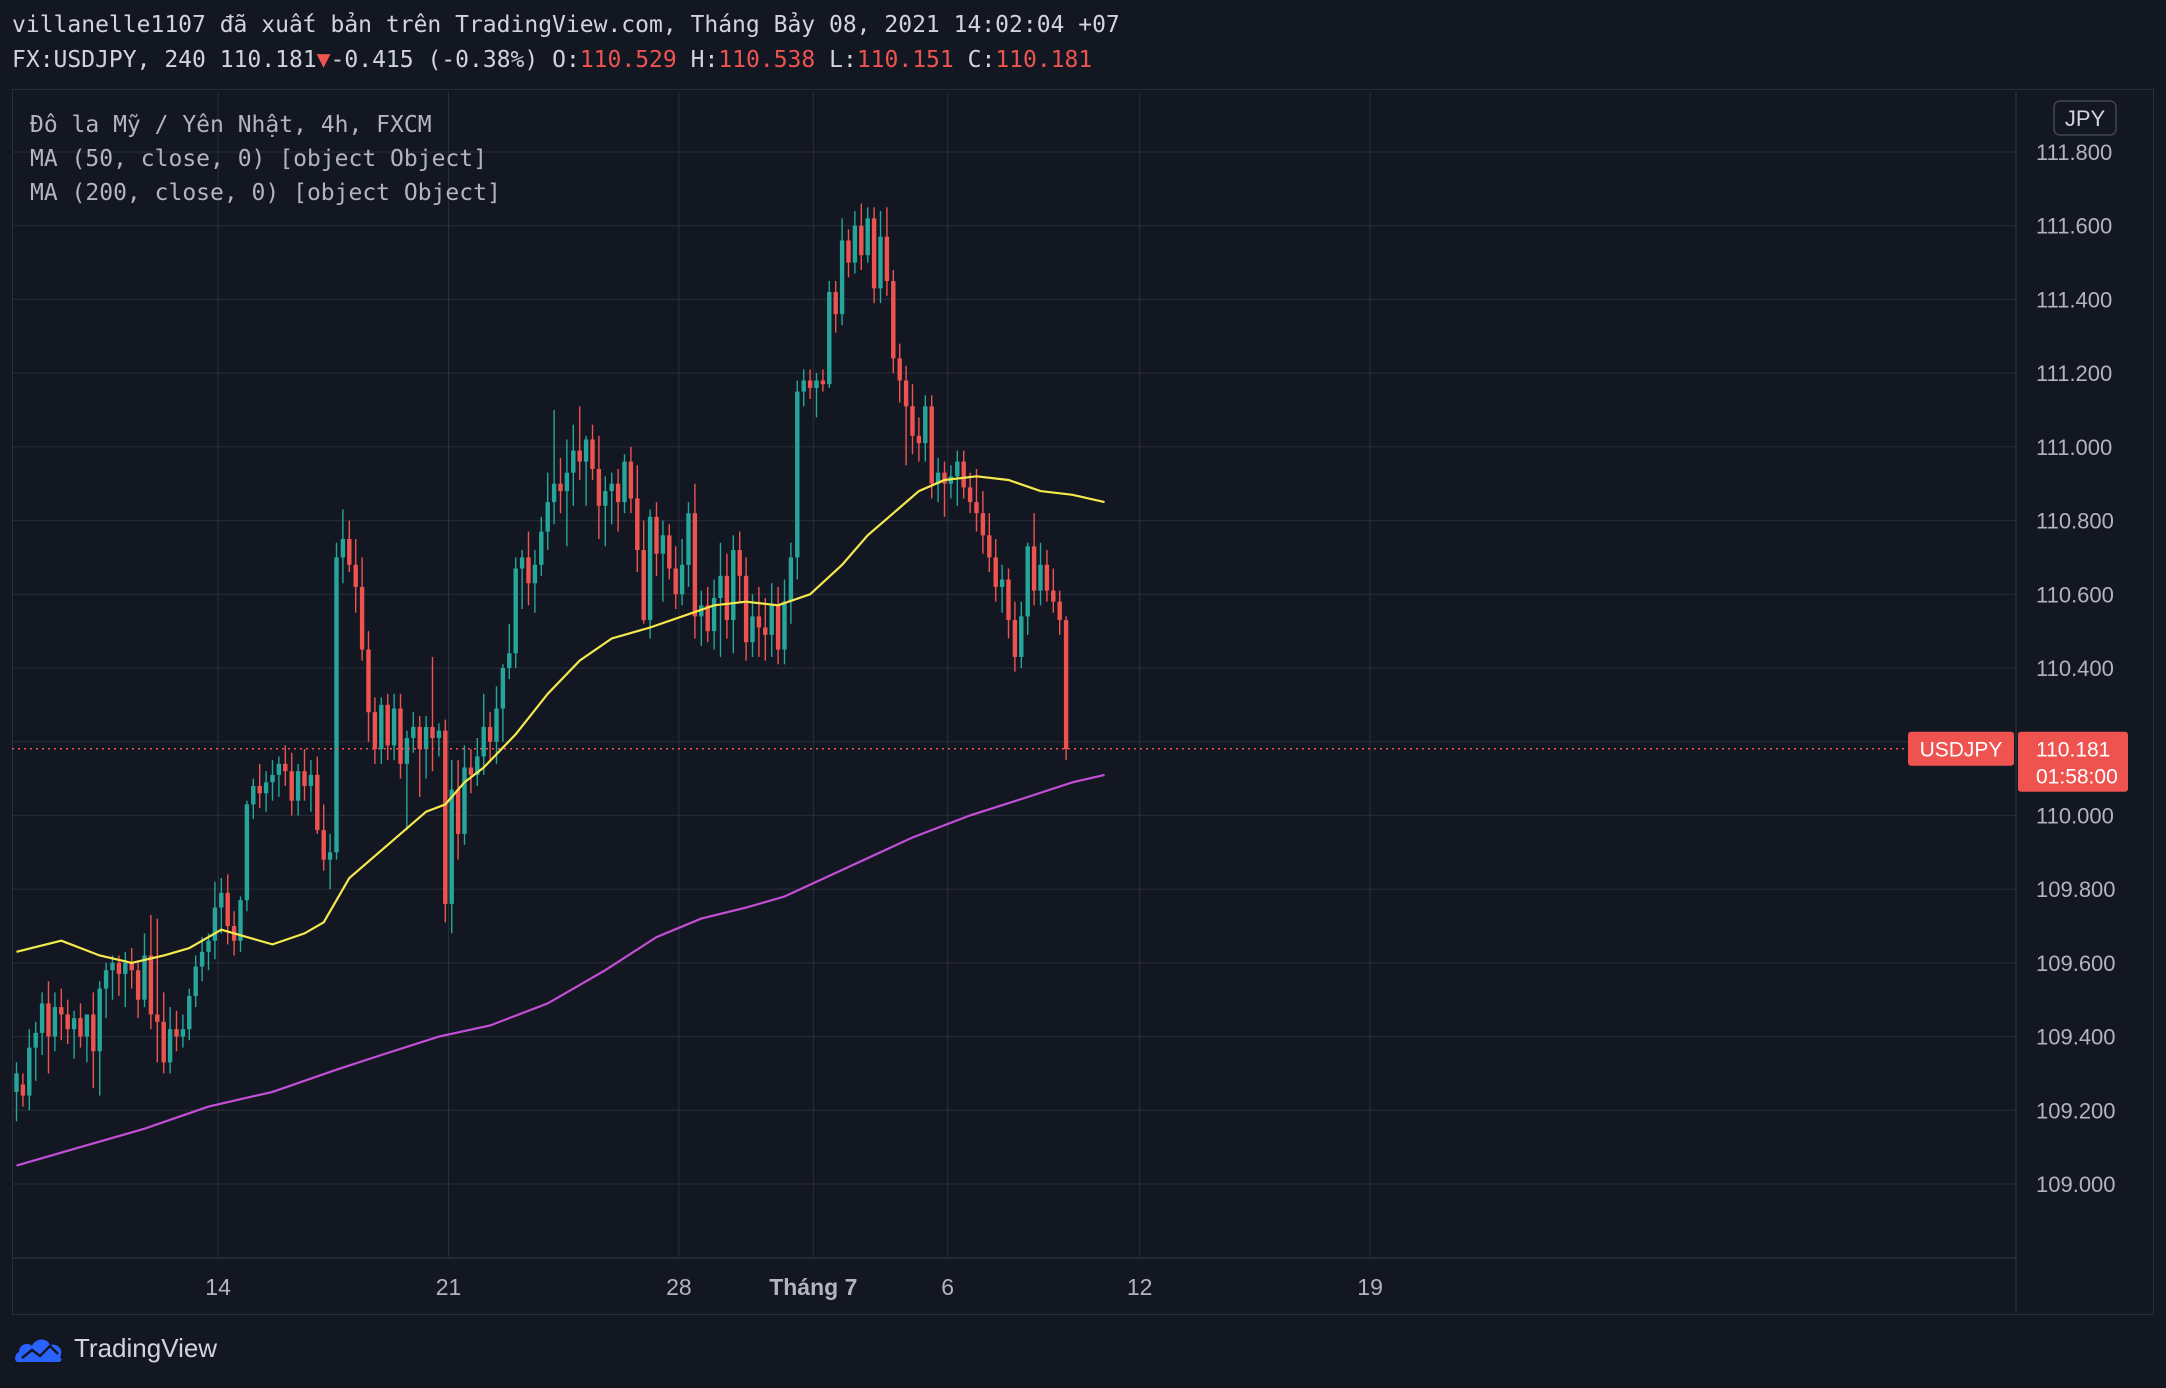 Image resolution: width=2166 pixels, height=1388 pixels. I want to click on price-axis-label: 111.400, so click(2074, 299).